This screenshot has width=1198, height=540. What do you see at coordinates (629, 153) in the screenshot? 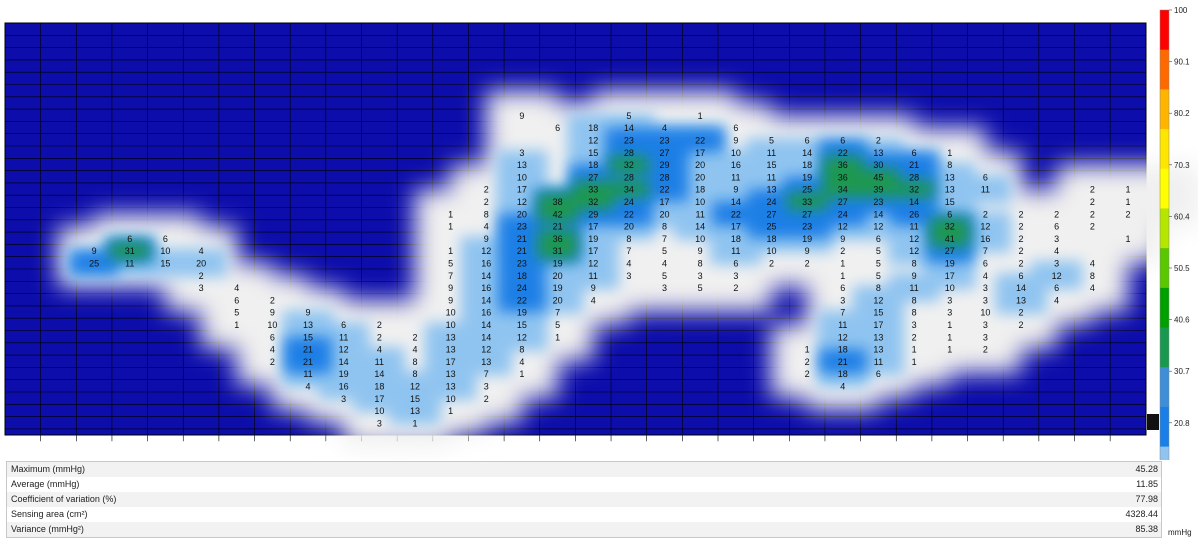
I see `cell-value-label: 28` at bounding box center [629, 153].